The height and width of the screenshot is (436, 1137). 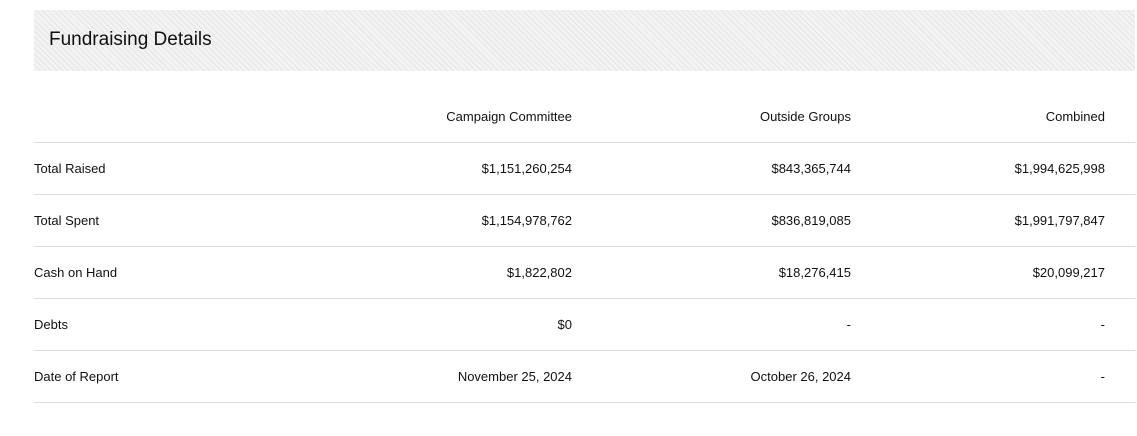 I want to click on cell-campaign: $1,151,260,254, so click(x=448, y=168).